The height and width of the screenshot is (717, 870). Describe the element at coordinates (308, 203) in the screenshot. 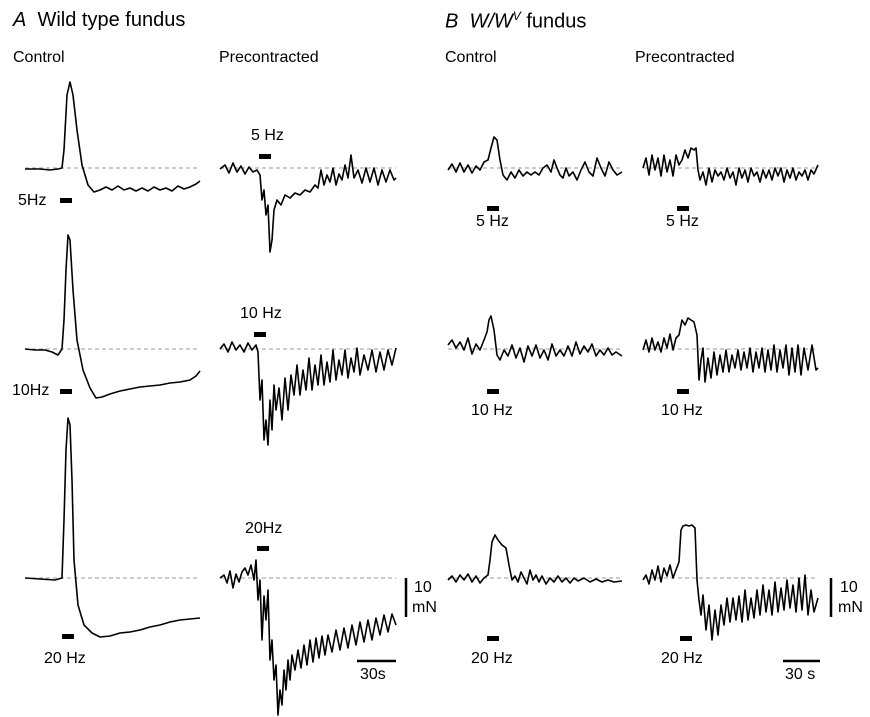

I see `trace-a-pre-5hz` at that location.